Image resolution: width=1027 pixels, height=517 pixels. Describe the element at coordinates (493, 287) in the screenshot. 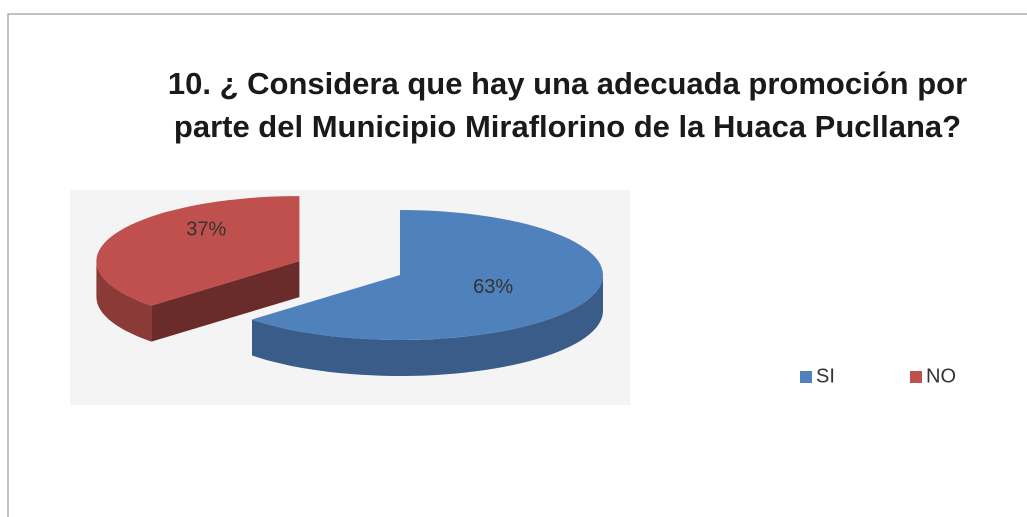

I see `data-label: 63%` at that location.